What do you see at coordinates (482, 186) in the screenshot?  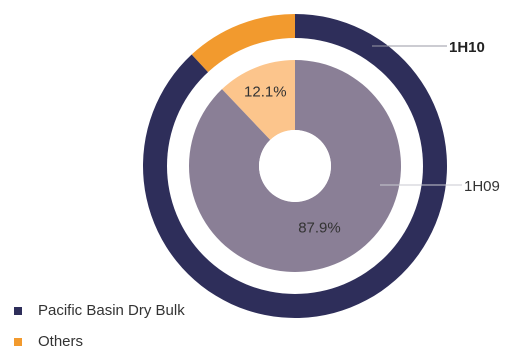 I see `ring-label-1h09: 1H09` at bounding box center [482, 186].